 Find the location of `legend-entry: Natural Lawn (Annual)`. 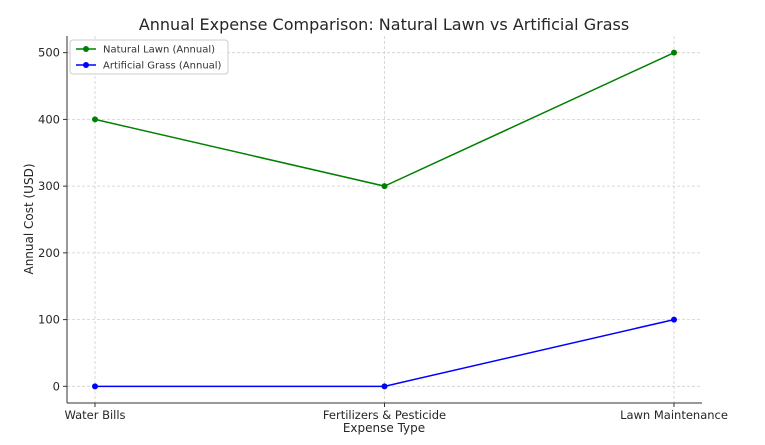

legend-entry: Natural Lawn (Annual) is located at coordinates (145, 50).